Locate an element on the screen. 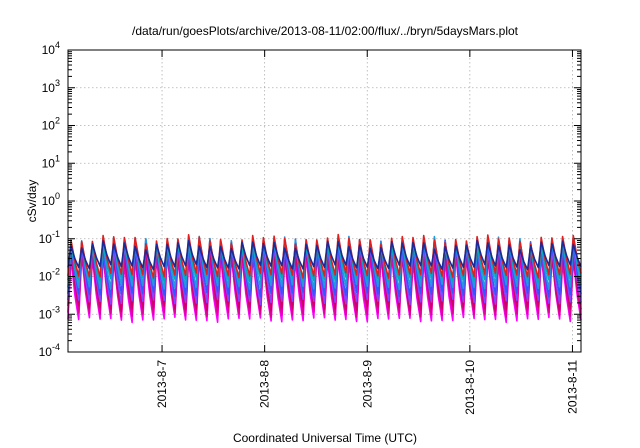  x-tick-label: 2013-8-10 is located at coordinates (470, 387).